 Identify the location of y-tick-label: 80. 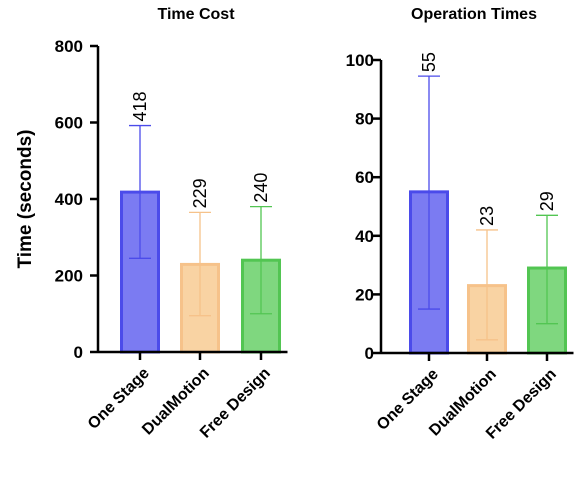
(364, 119).